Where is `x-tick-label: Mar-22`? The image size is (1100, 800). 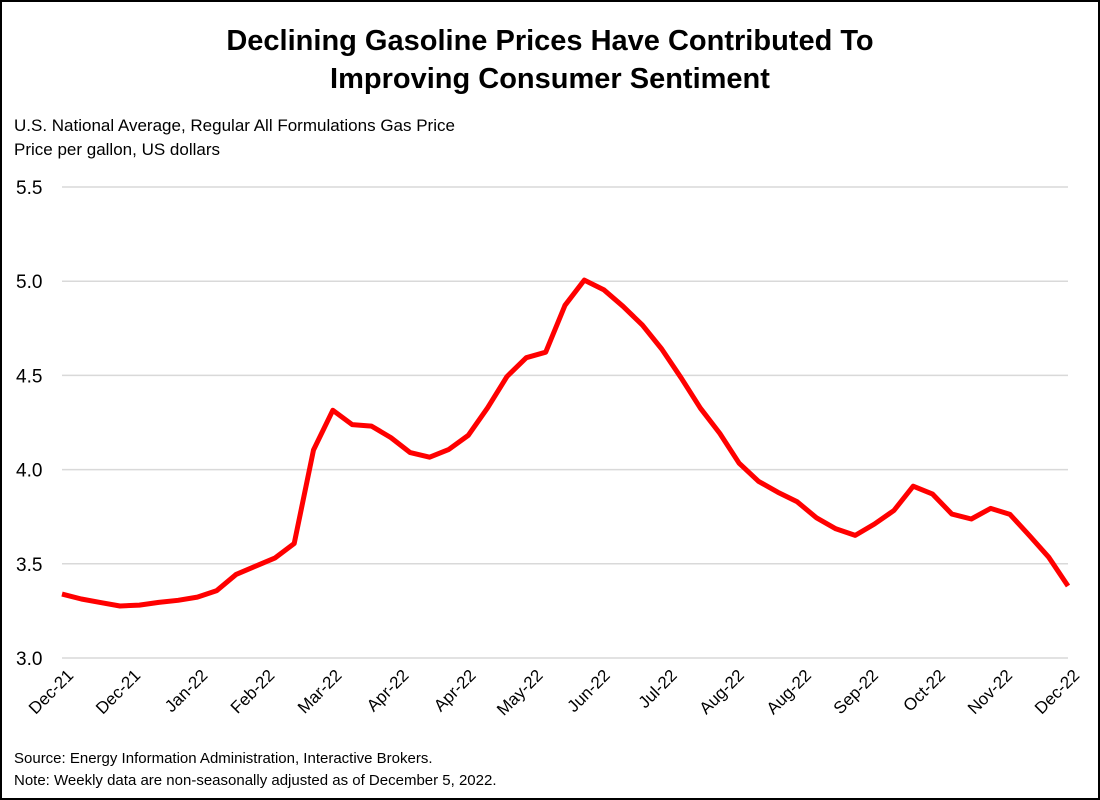 x-tick-label: Mar-22 is located at coordinates (320, 692).